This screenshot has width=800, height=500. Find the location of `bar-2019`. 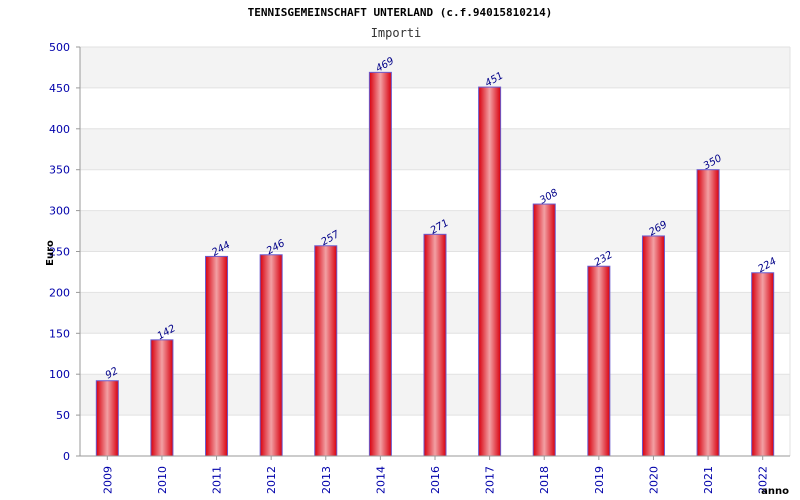

bar-2019 is located at coordinates (599, 361).